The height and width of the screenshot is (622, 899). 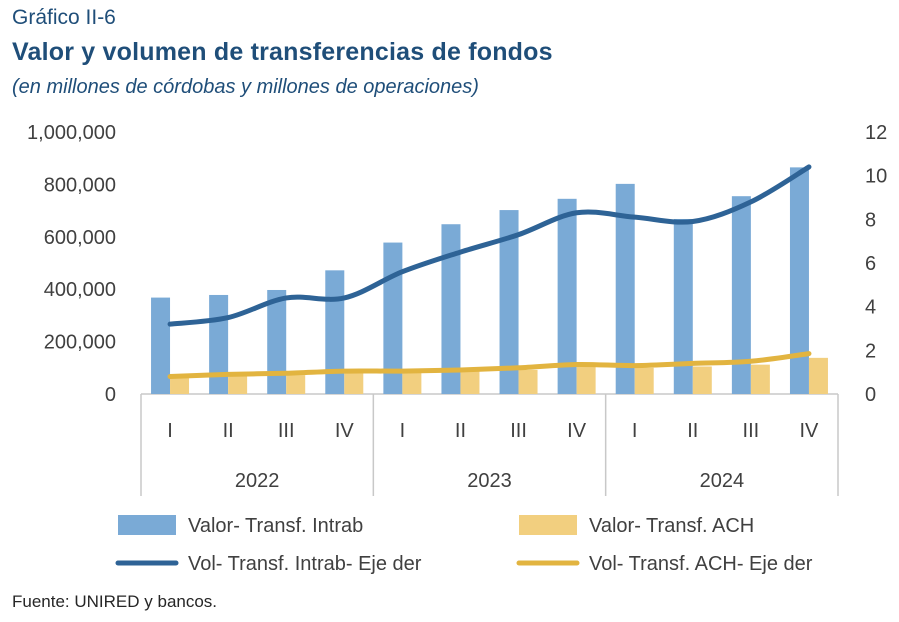 What do you see at coordinates (489, 481) in the screenshot?
I see `x-group-label: 2023` at bounding box center [489, 481].